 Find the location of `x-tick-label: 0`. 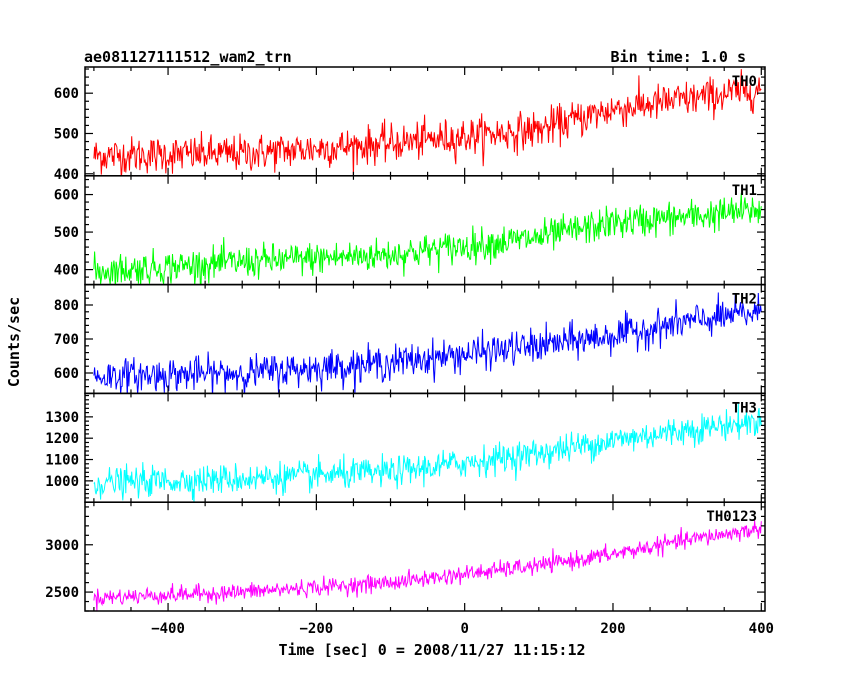

x-tick-label: 0 is located at coordinates (464, 629).